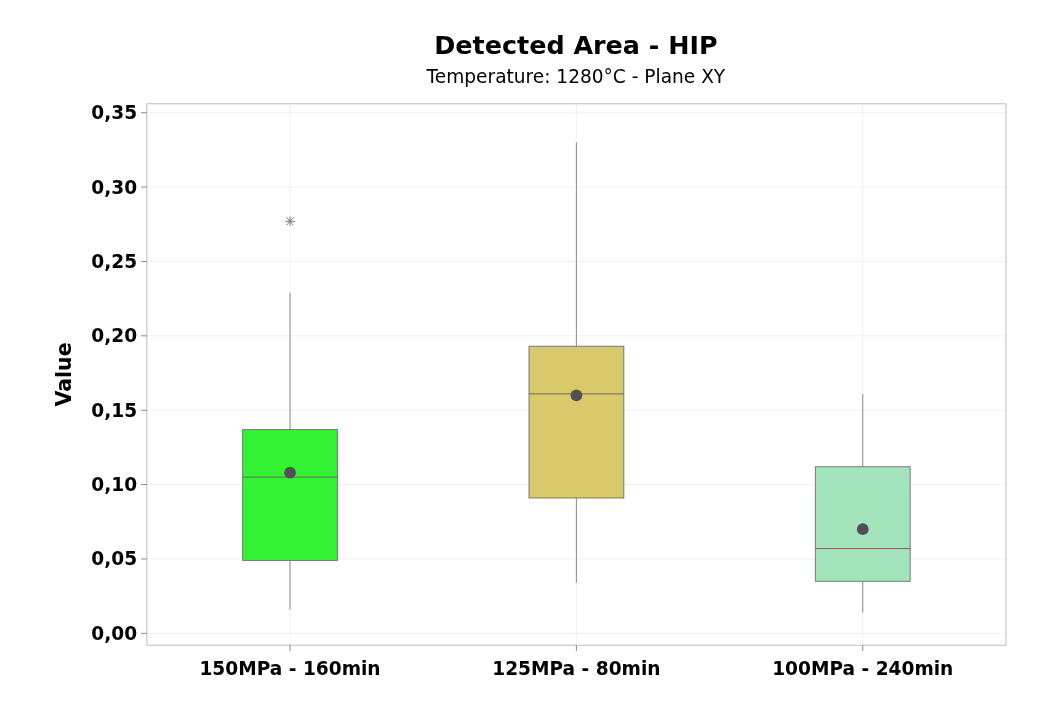 The image size is (1058, 707). Describe the element at coordinates (863, 668) in the screenshot. I see `x-tick-label: 100MPa - 240min` at that location.